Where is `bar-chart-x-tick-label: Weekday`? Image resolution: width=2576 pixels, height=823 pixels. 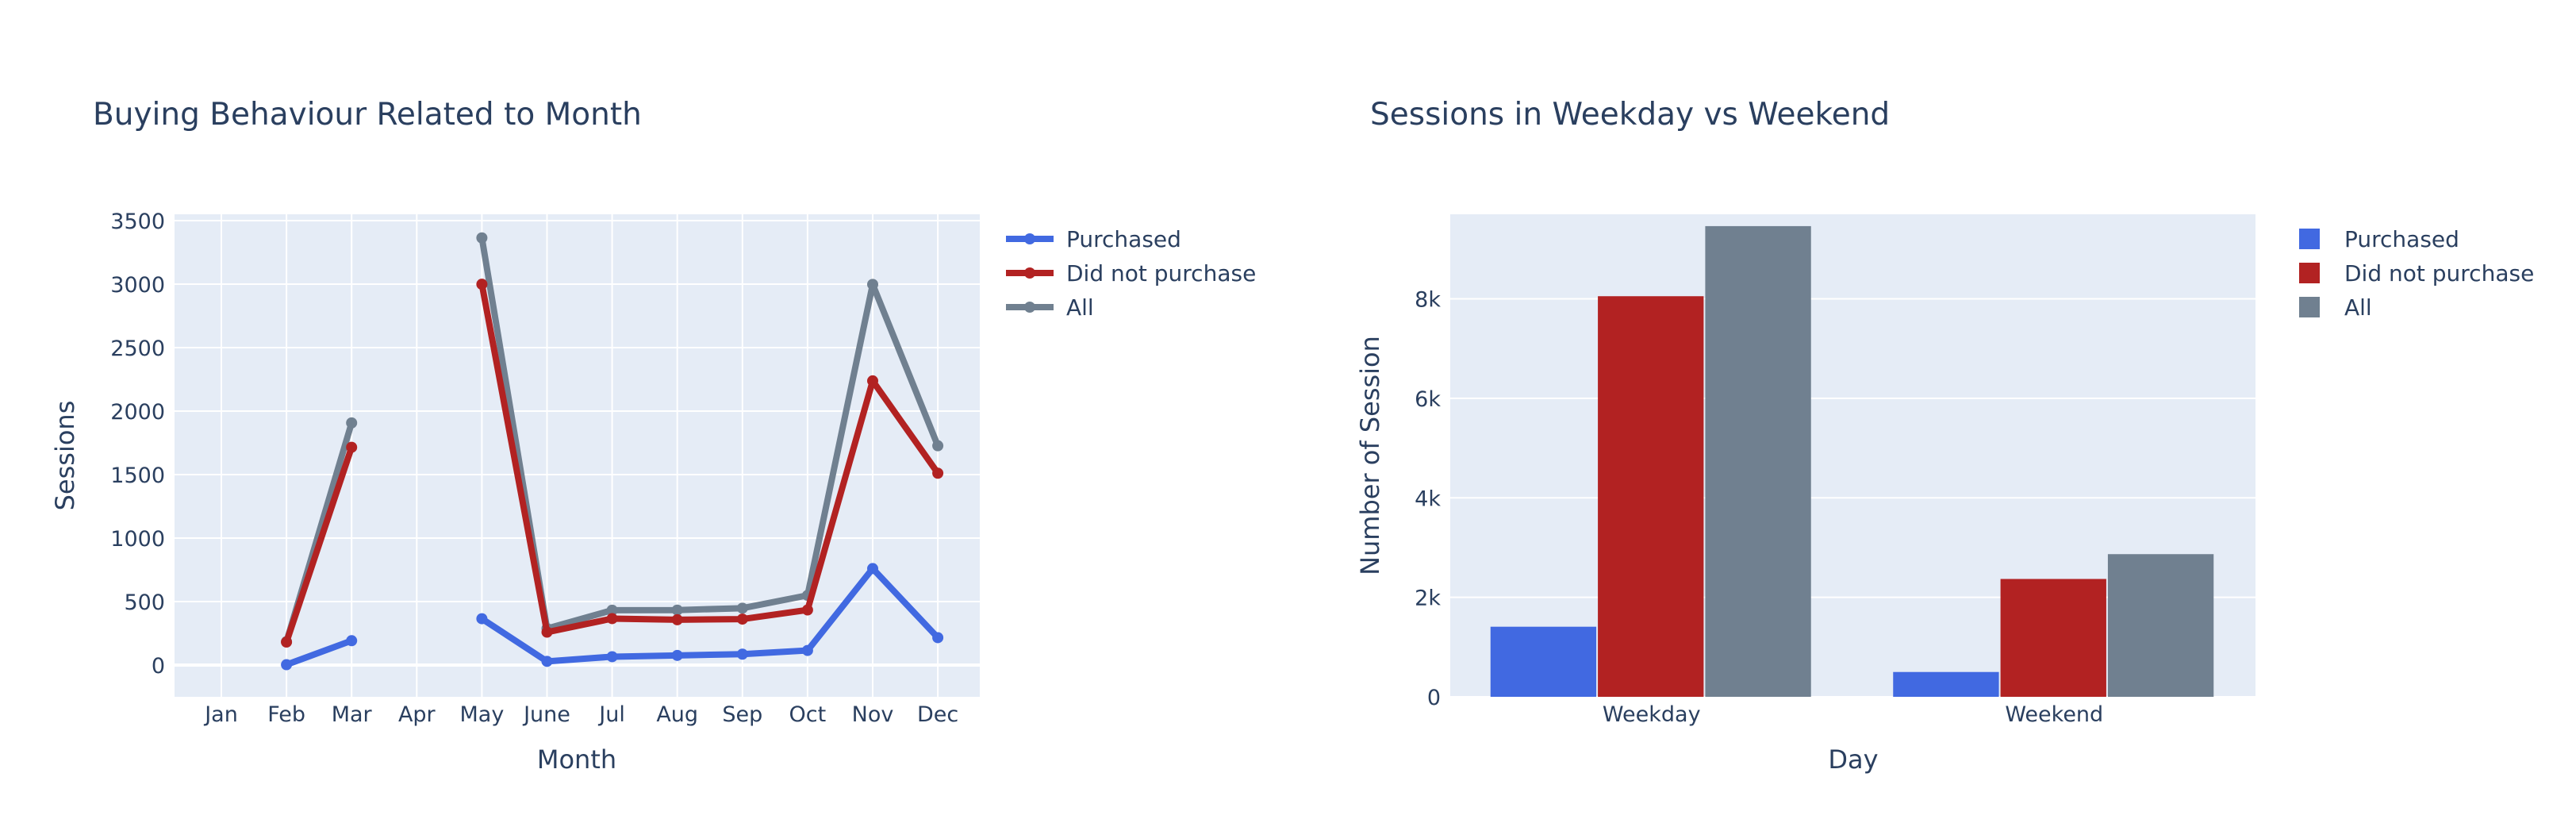
bar-chart-x-tick-label: Weekday is located at coordinates (1652, 715).